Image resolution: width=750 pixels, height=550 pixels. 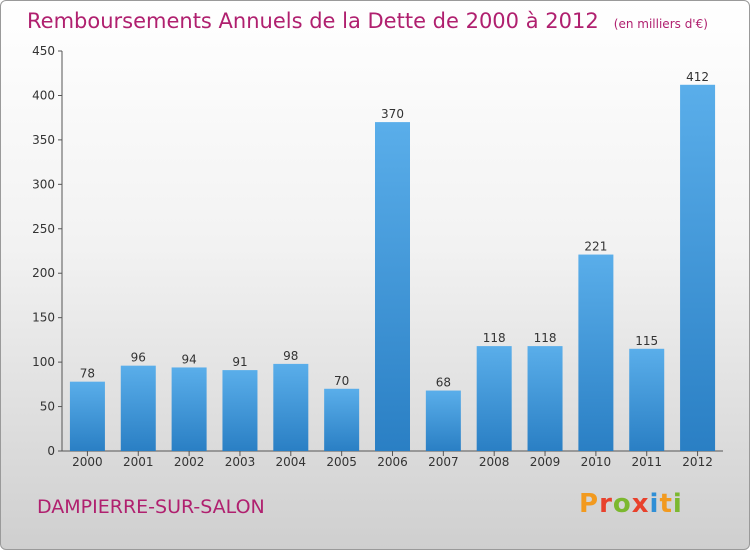 I want to click on bar-2006, so click(x=392, y=286).